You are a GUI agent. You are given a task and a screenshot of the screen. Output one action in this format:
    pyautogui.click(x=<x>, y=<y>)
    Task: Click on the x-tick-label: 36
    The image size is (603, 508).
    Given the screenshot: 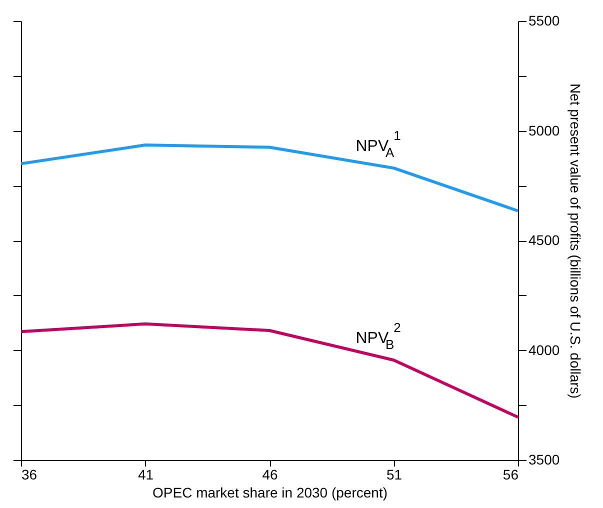 What is the action you would take?
    pyautogui.click(x=30, y=474)
    